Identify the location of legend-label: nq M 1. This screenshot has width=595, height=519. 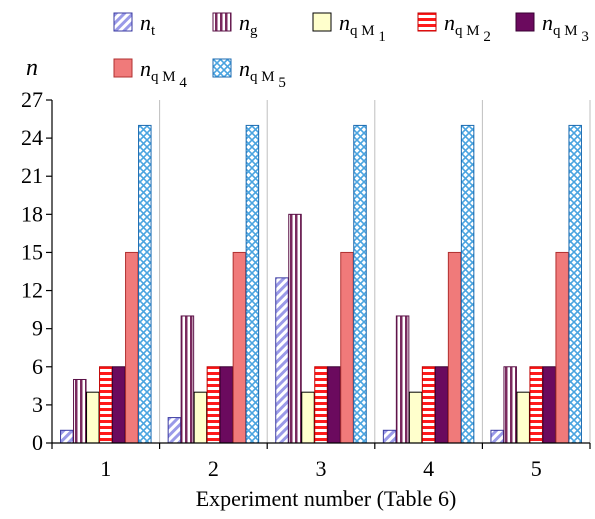
(362, 27).